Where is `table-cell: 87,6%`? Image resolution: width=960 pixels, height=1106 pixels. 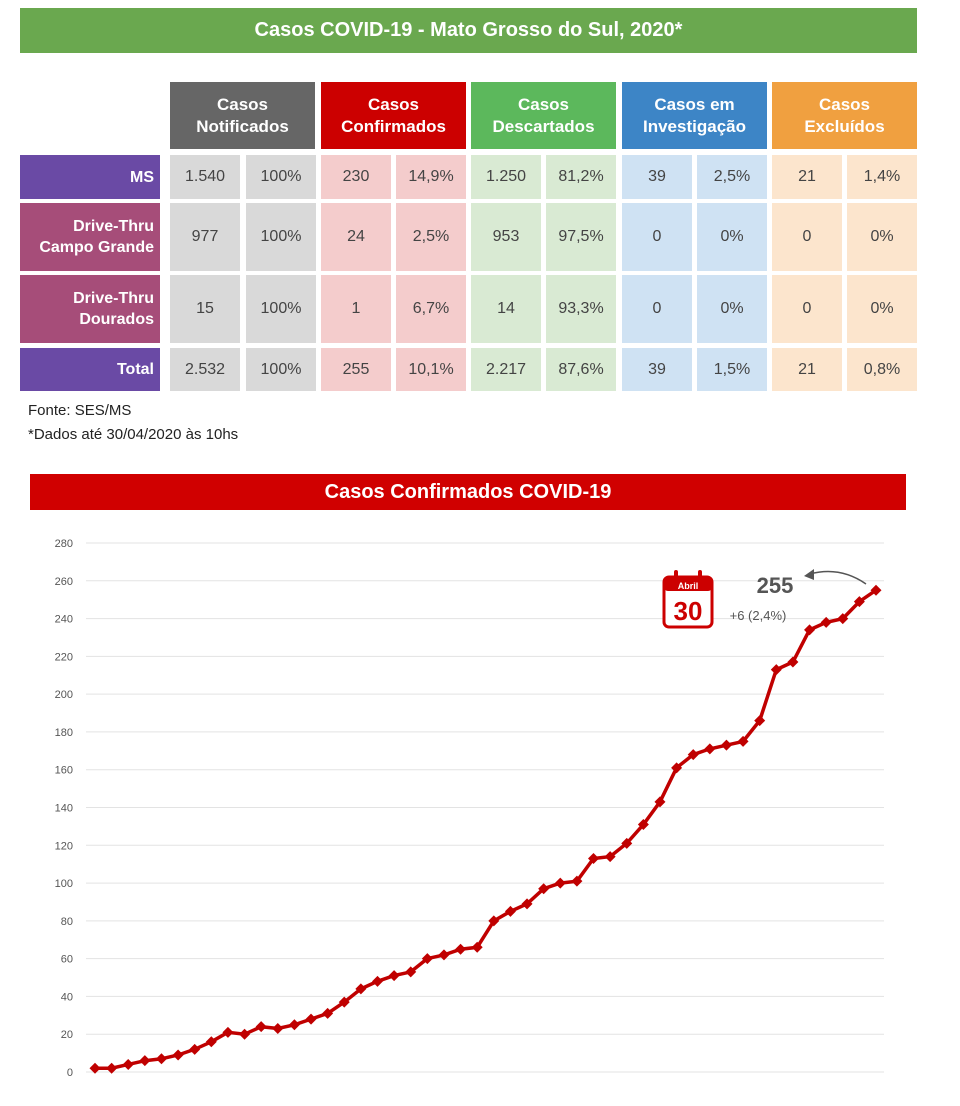
table-cell: 87,6% is located at coordinates (581, 369).